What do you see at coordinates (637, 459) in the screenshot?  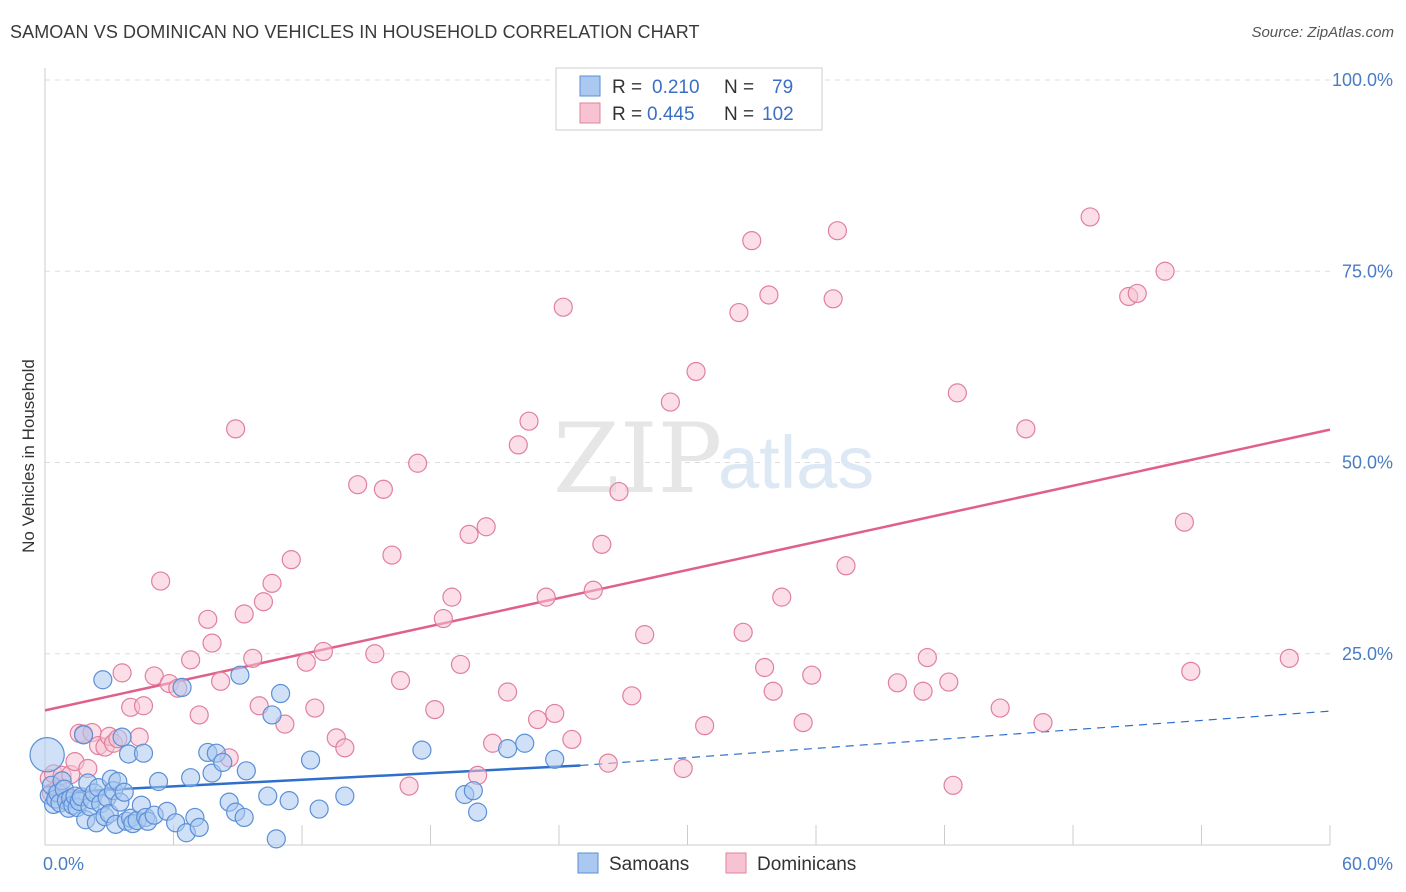 I see `watermark-zip: ZIP` at bounding box center [637, 459].